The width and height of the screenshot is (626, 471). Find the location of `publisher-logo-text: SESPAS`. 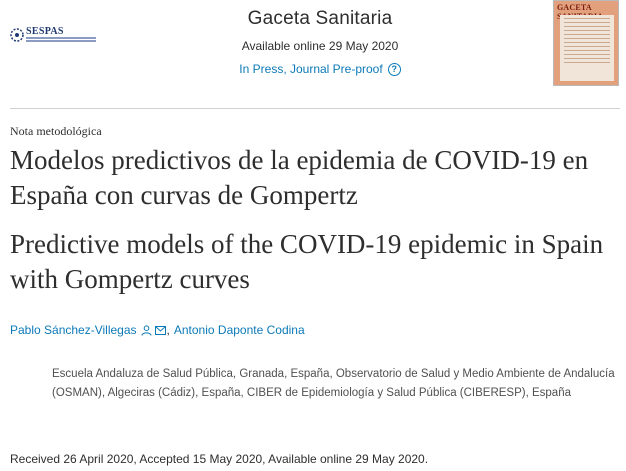

publisher-logo-text: SESPAS is located at coordinates (45, 31).